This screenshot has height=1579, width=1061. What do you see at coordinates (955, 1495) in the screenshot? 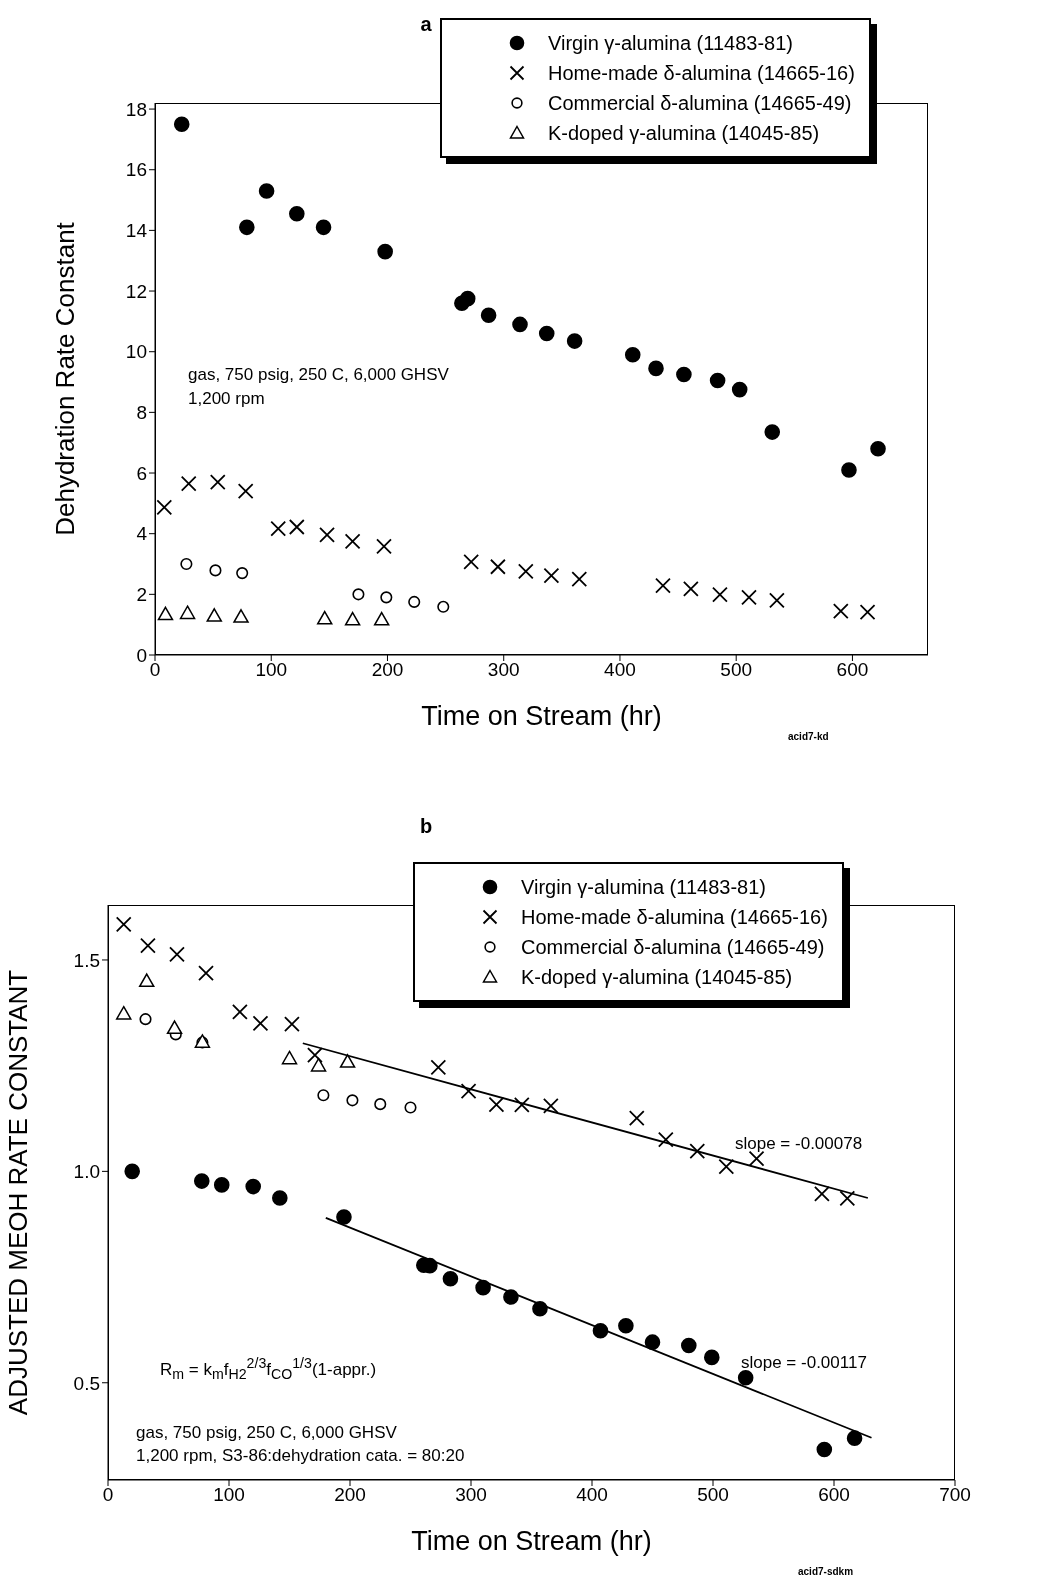
I see `x-tick-label: 700` at bounding box center [955, 1495].